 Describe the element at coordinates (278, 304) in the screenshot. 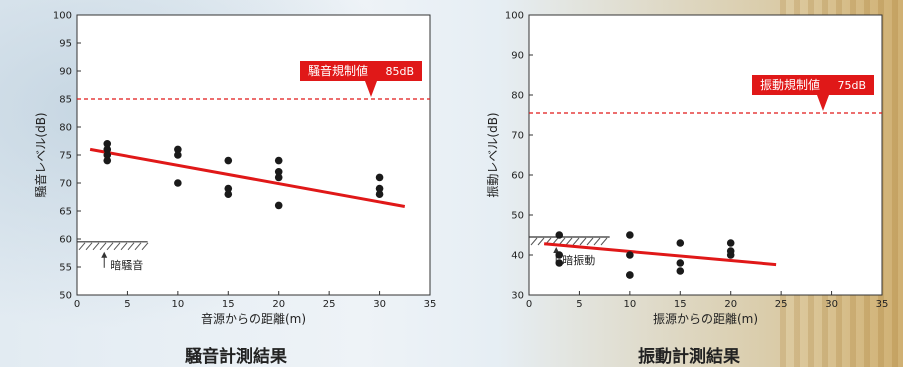

I see `x-tick-label: 20` at that location.